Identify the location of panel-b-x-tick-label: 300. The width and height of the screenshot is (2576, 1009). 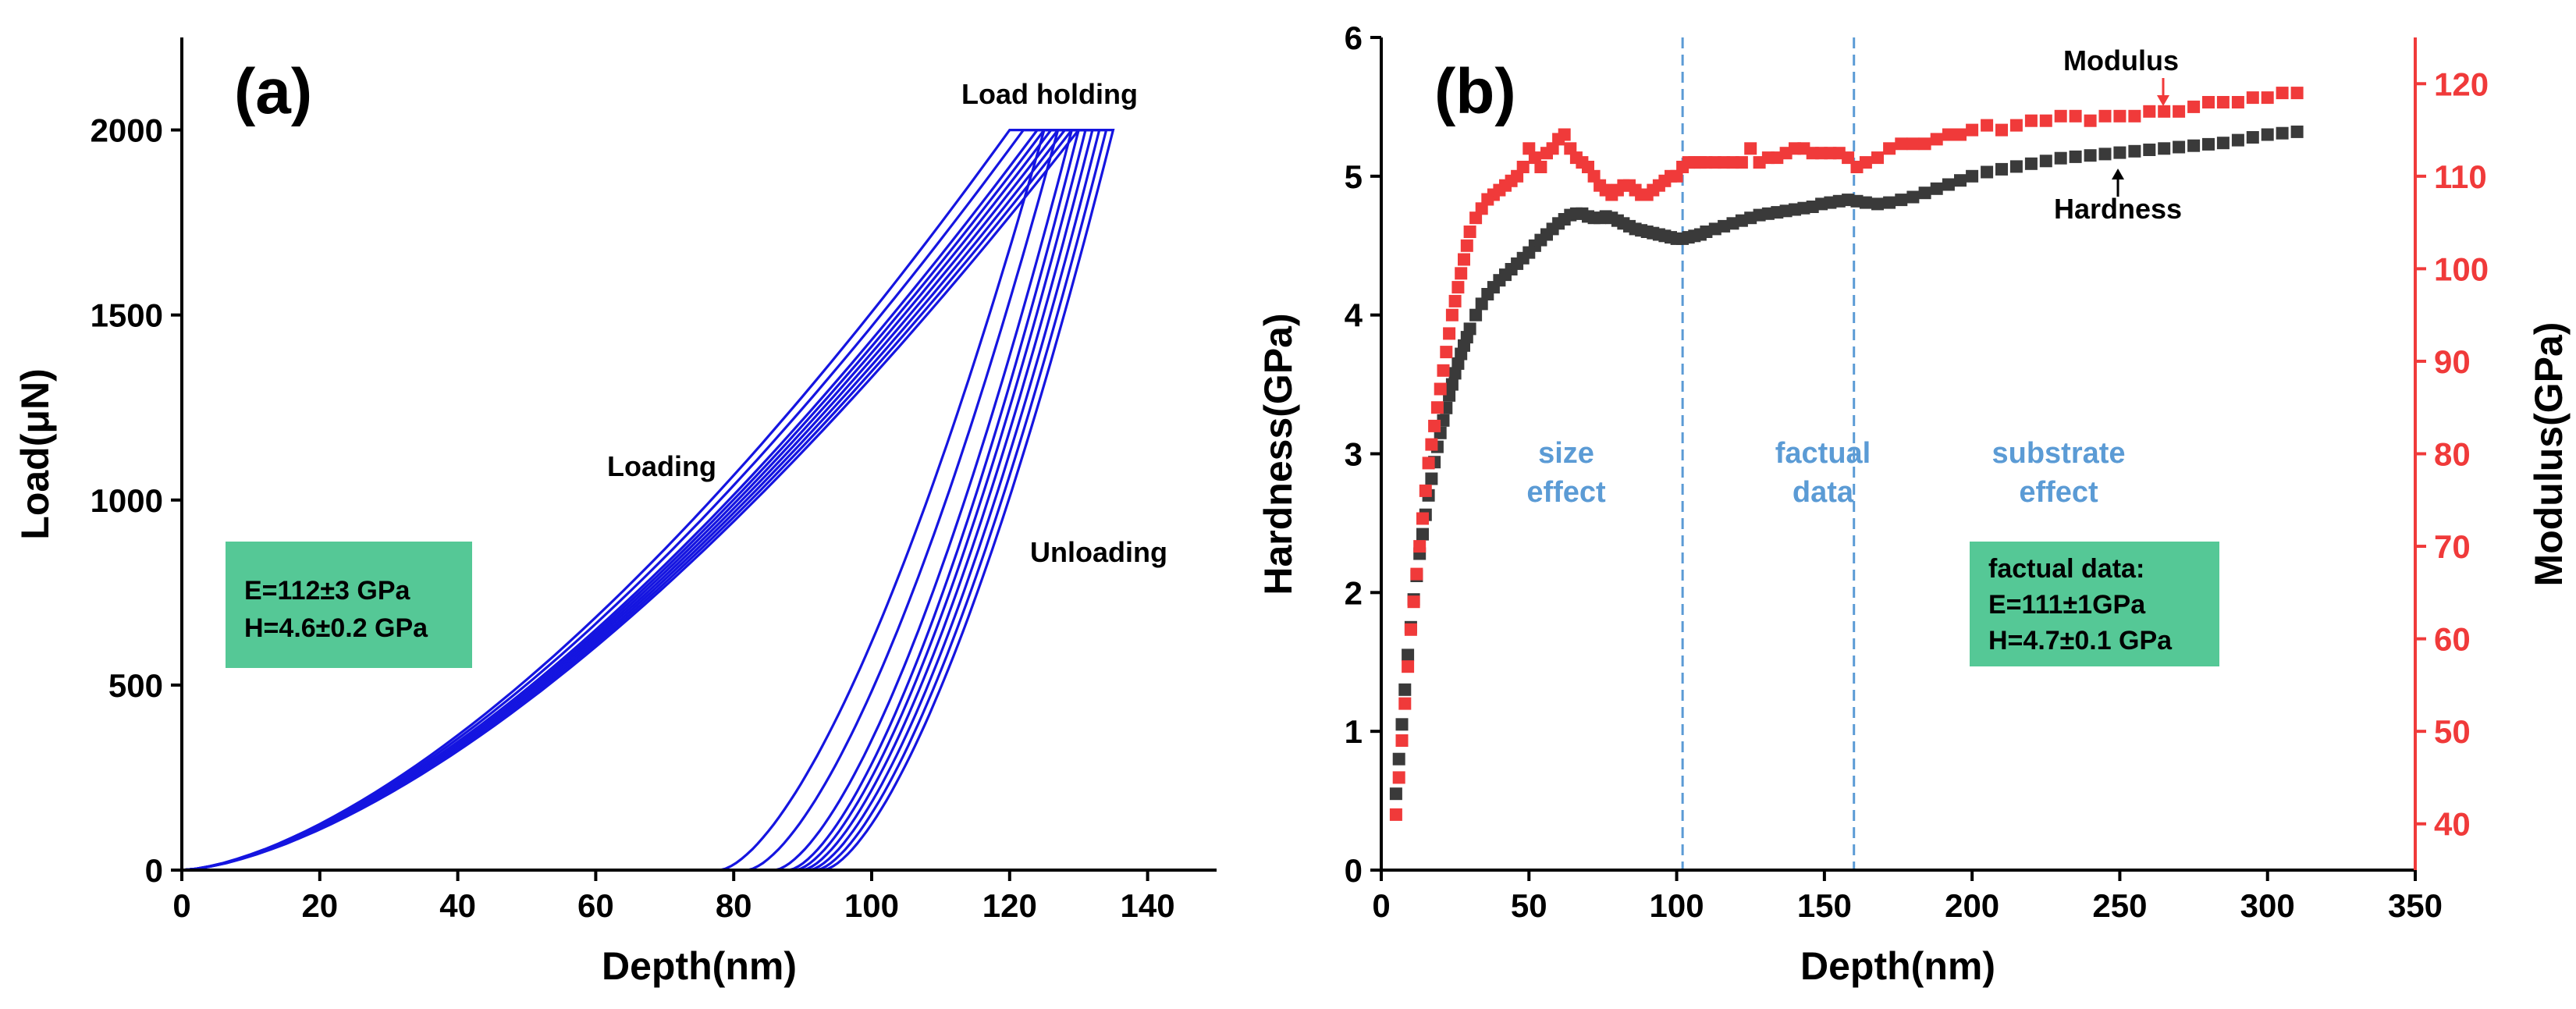
(2267, 905).